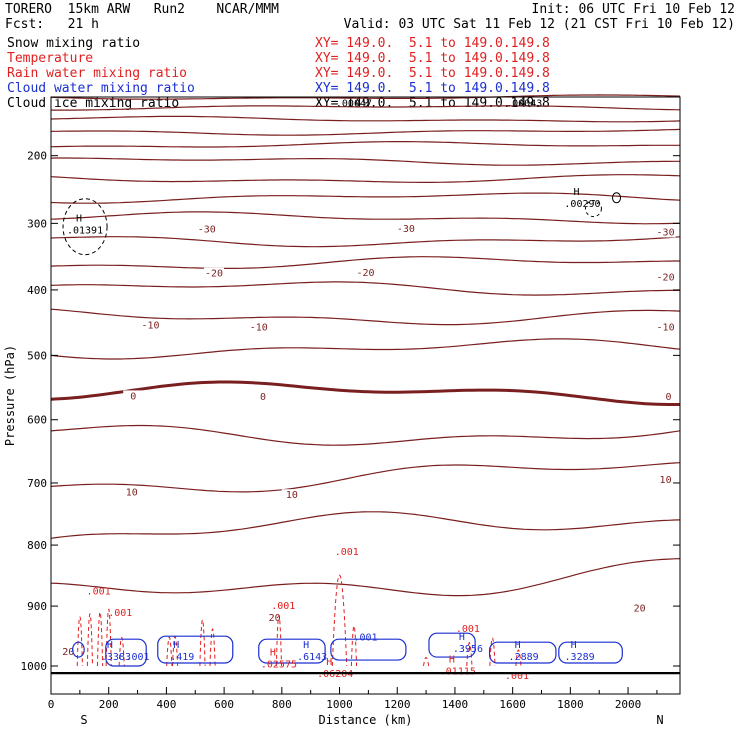 This screenshot has height=740, width=740. Describe the element at coordinates (51, 704) in the screenshot. I see `x-tick-label: 0` at that location.